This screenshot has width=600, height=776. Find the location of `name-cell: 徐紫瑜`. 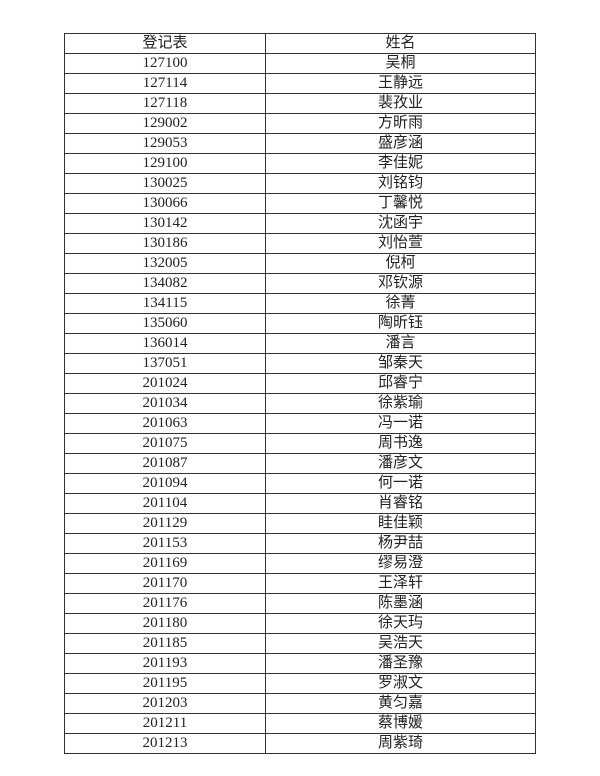

name-cell: 徐紫瑜 is located at coordinates (400, 403).